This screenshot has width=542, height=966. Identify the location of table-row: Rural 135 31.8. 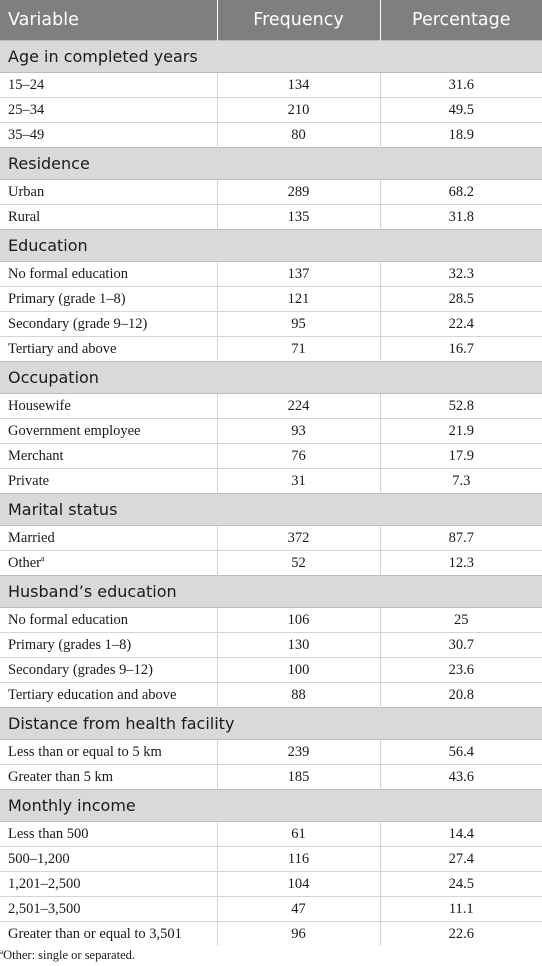
(271, 217).